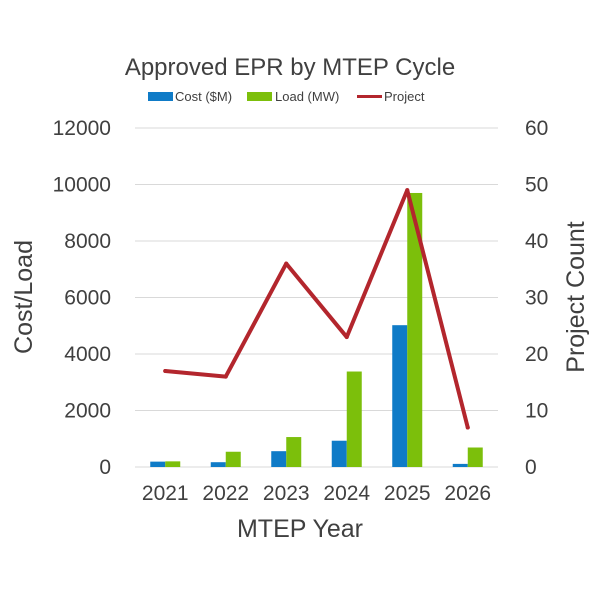 This screenshot has height=600, width=600. I want to click on chart-title: Approved EPR by MTEP Cycle, so click(290, 67).